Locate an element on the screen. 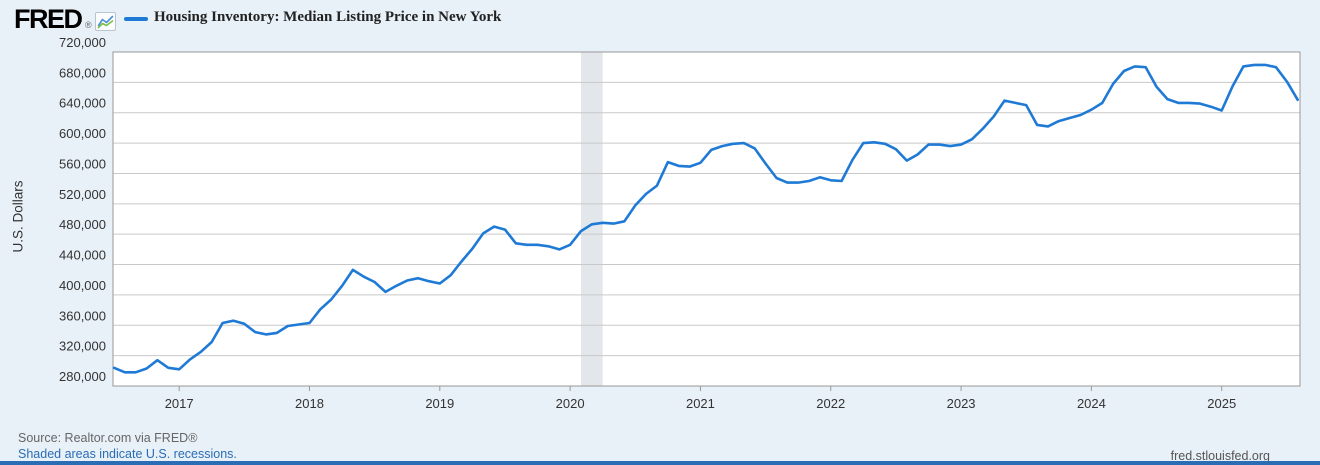 The height and width of the screenshot is (465, 1320). x-tick-label: 2019 is located at coordinates (439, 403).